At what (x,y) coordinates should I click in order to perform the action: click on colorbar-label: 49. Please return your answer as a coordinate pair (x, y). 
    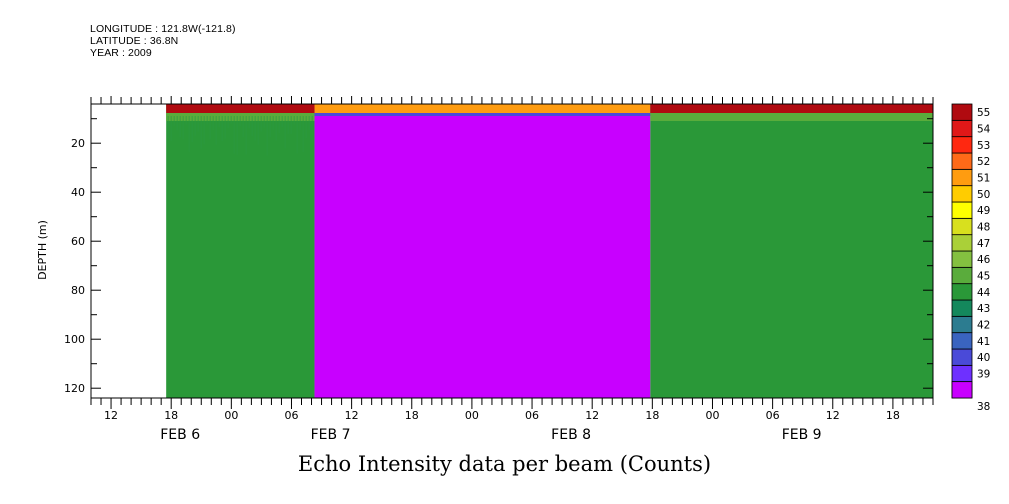
    Looking at the image, I should click on (983, 211).